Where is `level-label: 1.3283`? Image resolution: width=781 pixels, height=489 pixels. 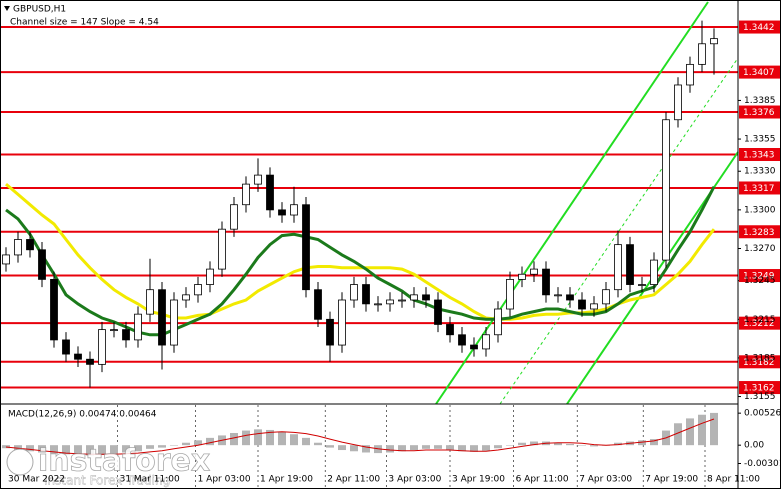
level-label: 1.3283 is located at coordinates (759, 233).